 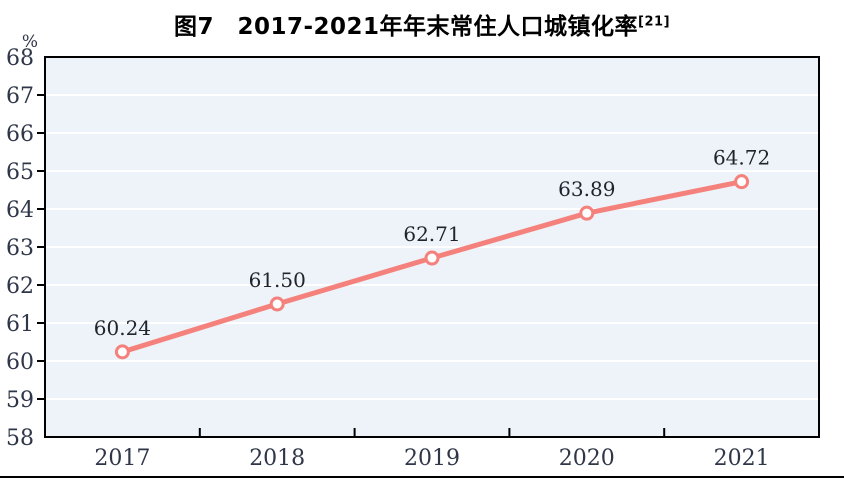 What do you see at coordinates (20, 438) in the screenshot?
I see `y-axis-label: 58` at bounding box center [20, 438].